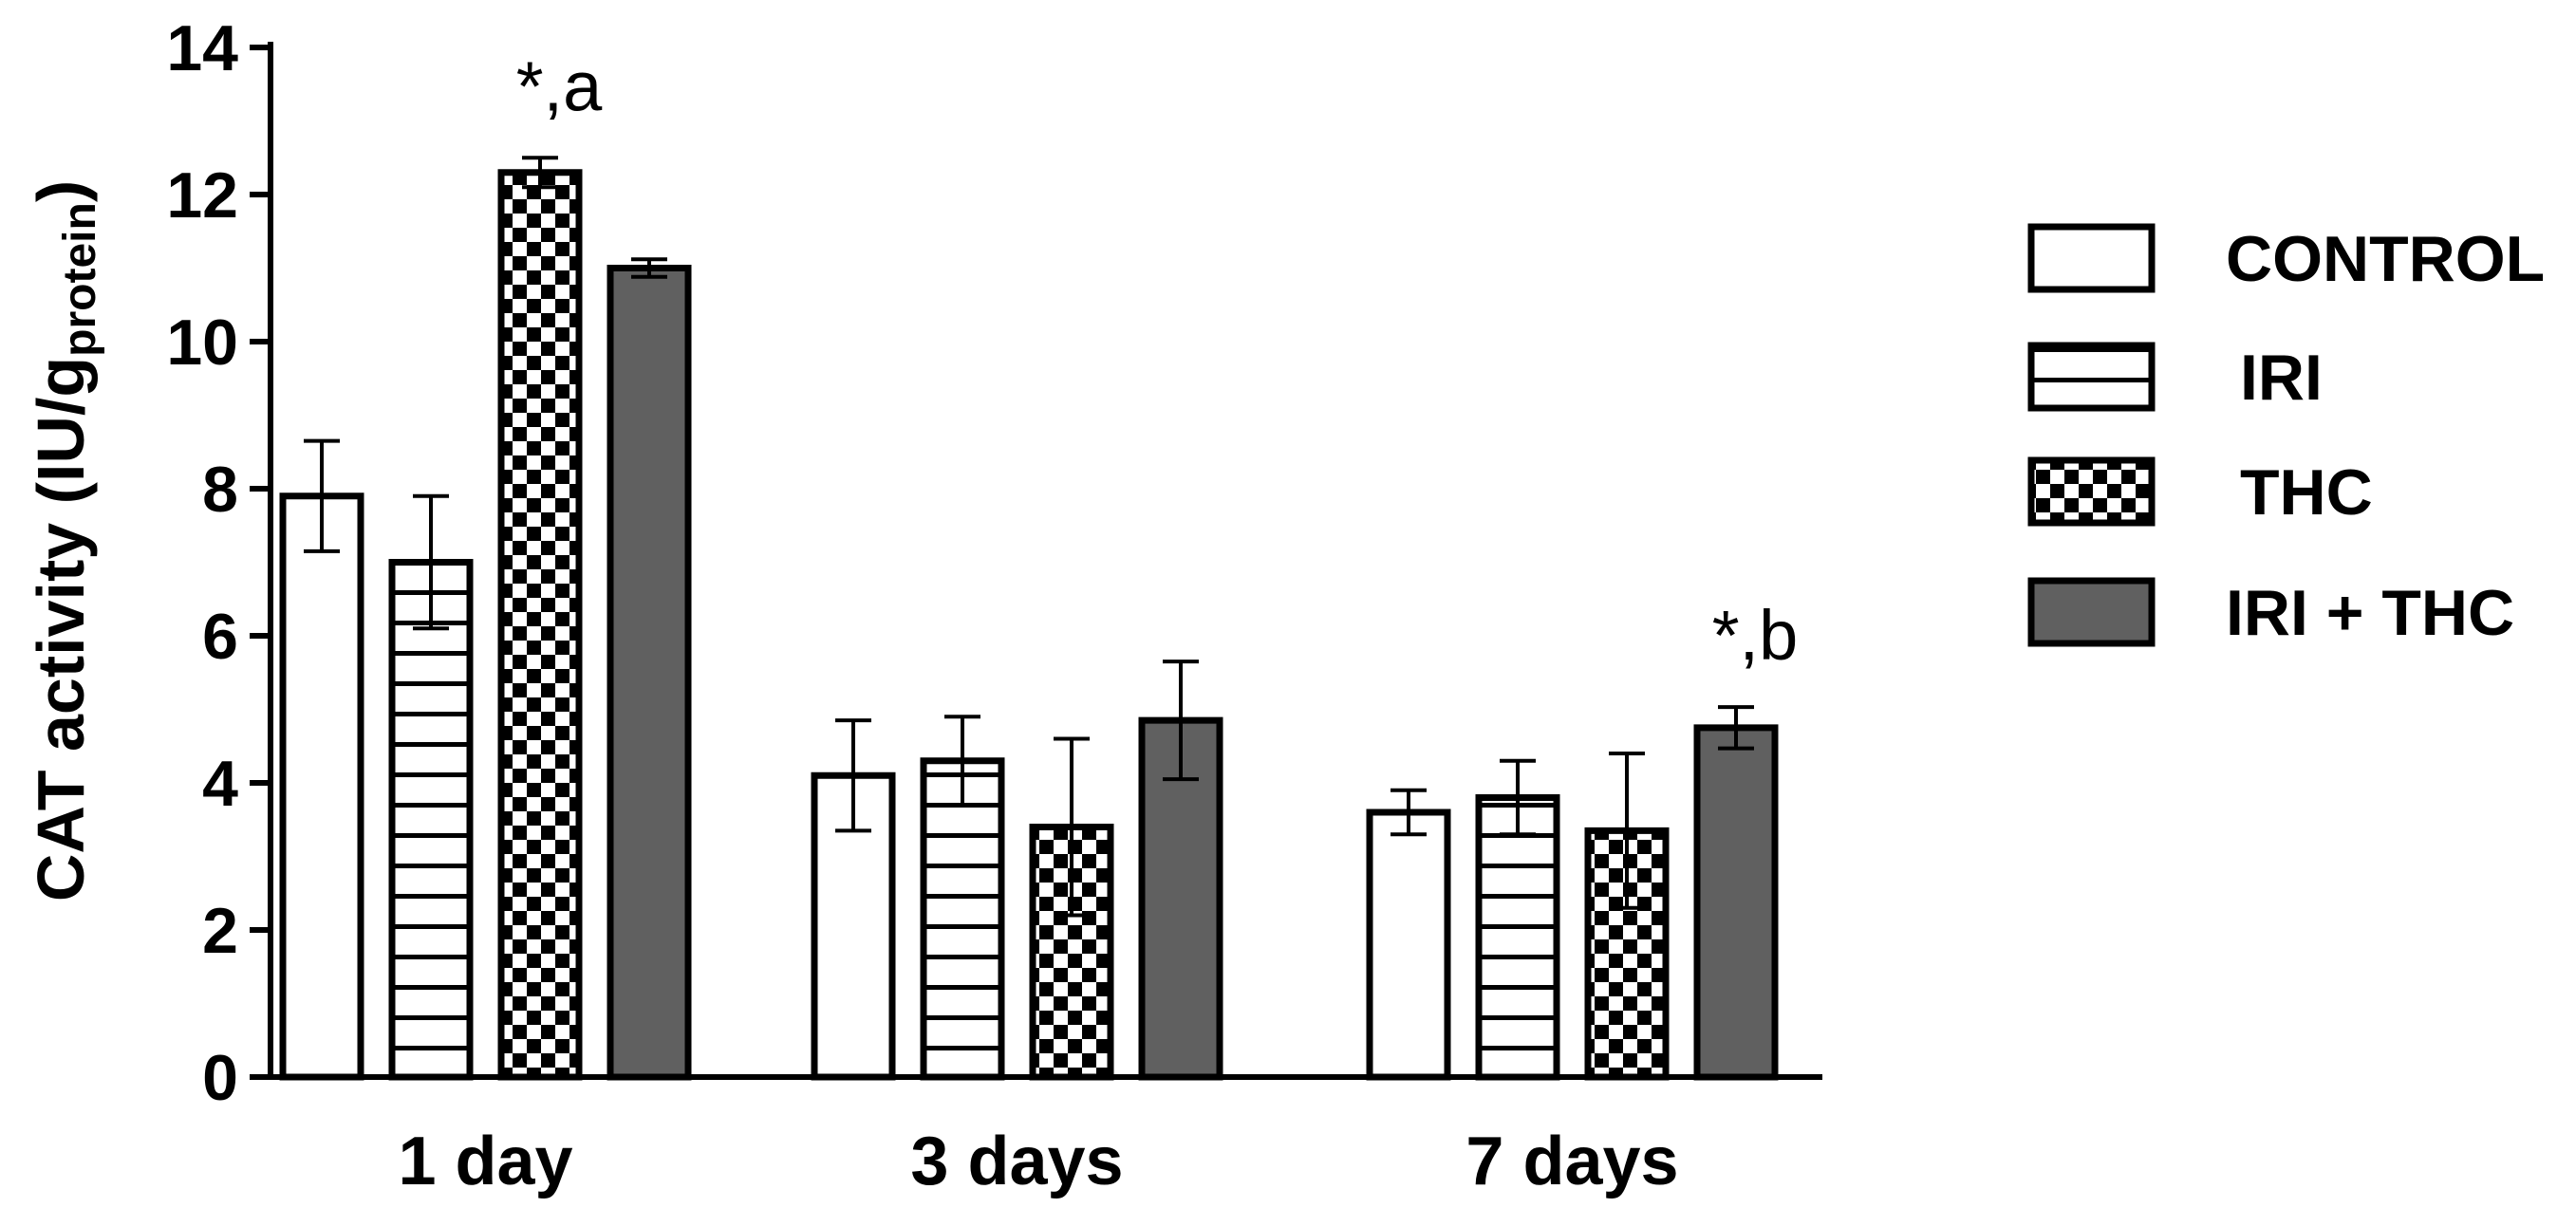 The width and height of the screenshot is (2576, 1208). What do you see at coordinates (202, 196) in the screenshot?
I see `y-tick-label: 12` at bounding box center [202, 196].